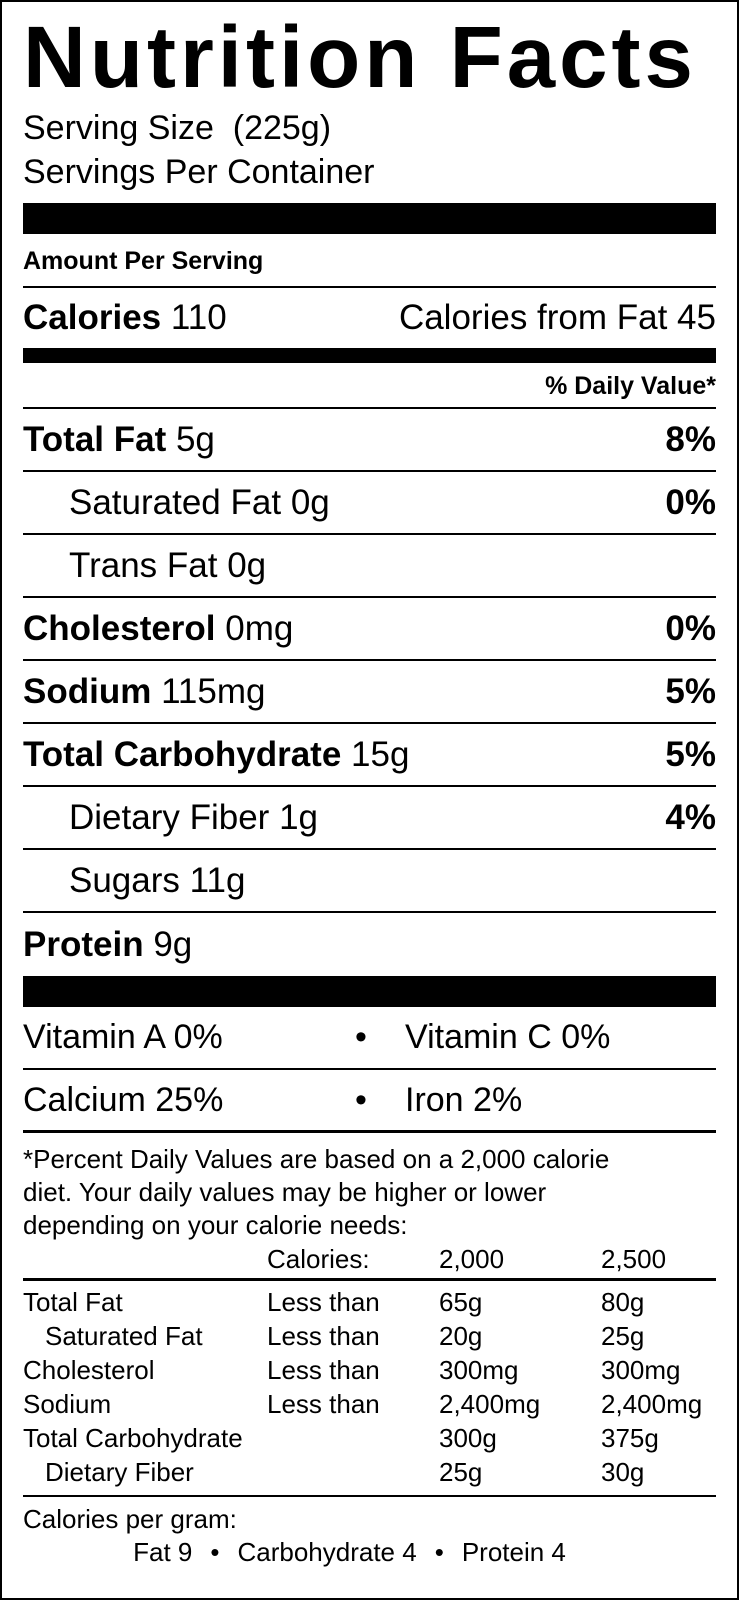 Image resolution: width=739 pixels, height=1600 pixels. Describe the element at coordinates (124, 1336) in the screenshot. I see `cell: Saturated Fat` at that location.